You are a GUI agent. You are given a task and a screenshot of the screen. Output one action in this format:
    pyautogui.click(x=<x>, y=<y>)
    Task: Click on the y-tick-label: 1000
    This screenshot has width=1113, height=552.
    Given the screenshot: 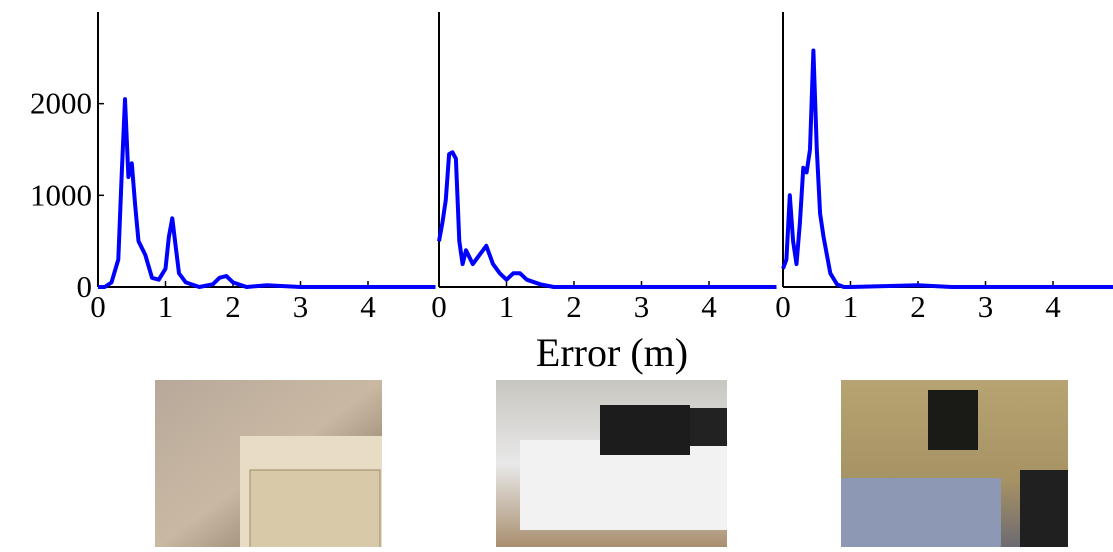 What is the action you would take?
    pyautogui.click(x=61, y=194)
    